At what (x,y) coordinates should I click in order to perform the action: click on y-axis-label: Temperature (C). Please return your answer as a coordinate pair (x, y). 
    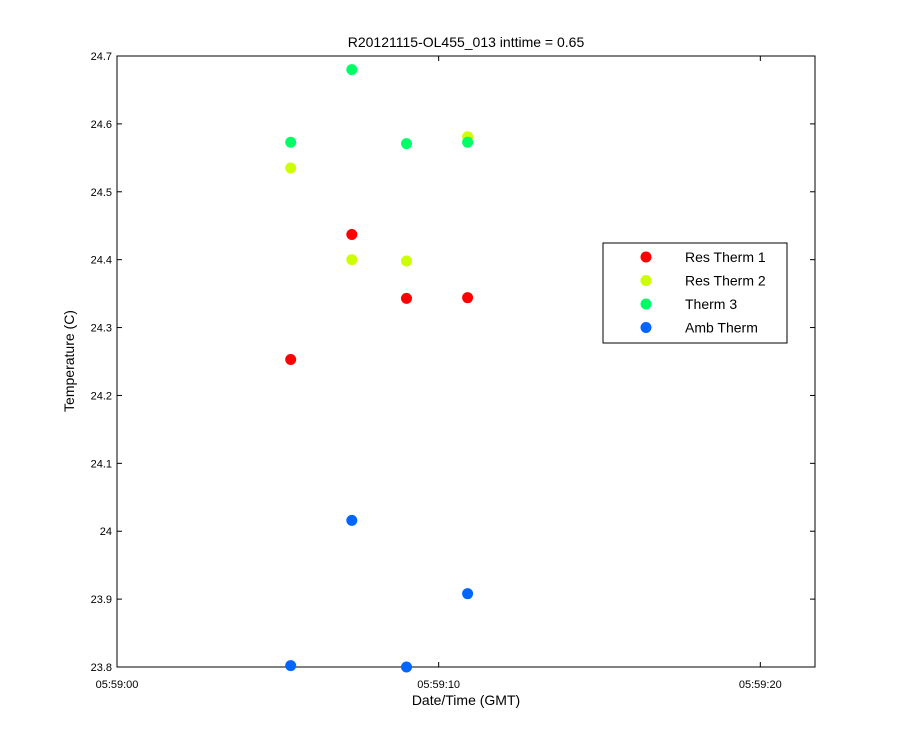
    Looking at the image, I should click on (69, 361).